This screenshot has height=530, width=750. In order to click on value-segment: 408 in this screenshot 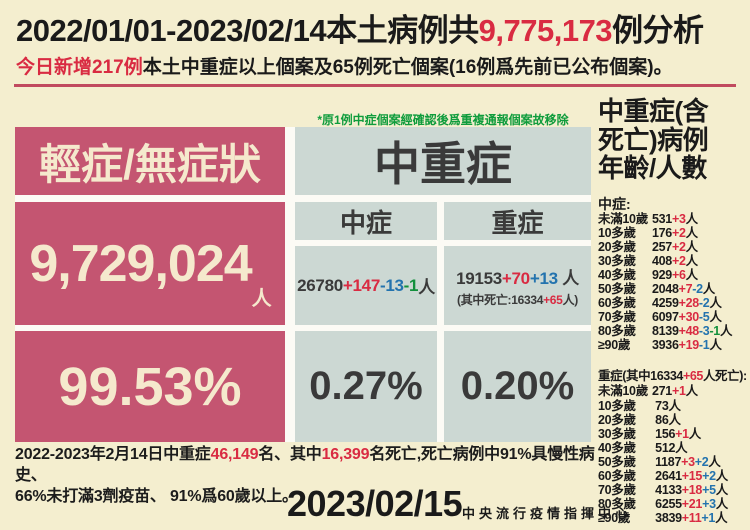, I will do `click(662, 260)`.